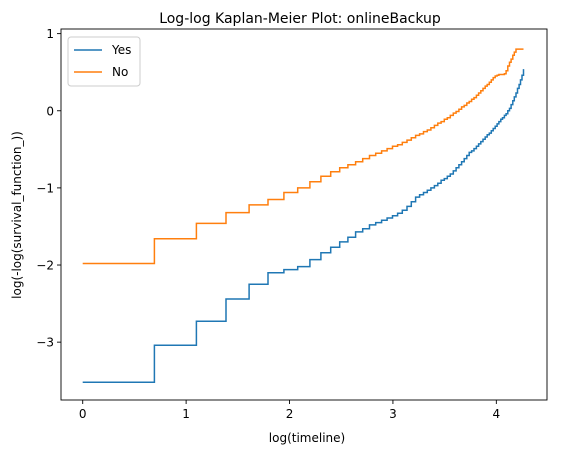 The width and height of the screenshot is (565, 455). Describe the element at coordinates (45, 266) in the screenshot. I see `y-tick-label: −2` at that location.